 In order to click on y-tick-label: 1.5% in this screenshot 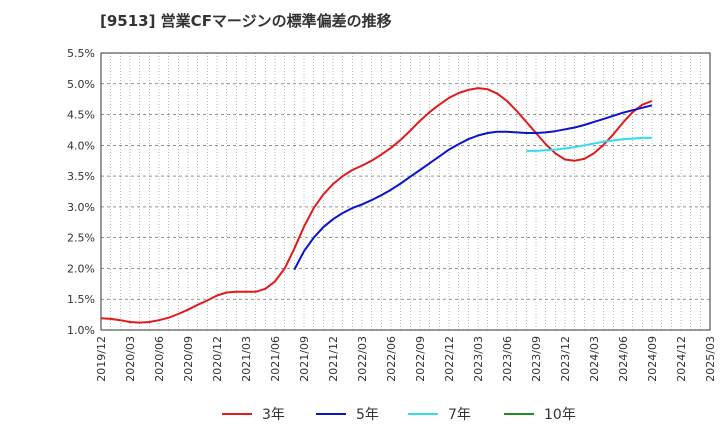, I will do `click(81, 299)`.